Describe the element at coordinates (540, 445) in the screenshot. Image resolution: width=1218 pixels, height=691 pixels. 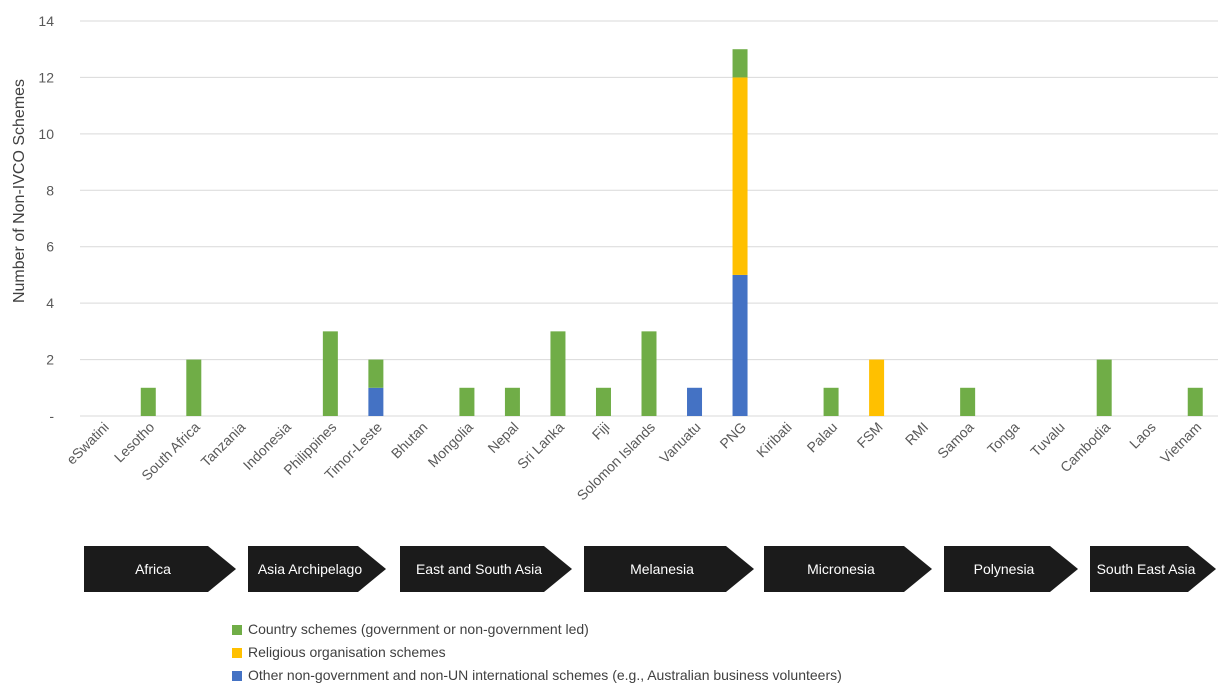
I see `x-tick-label: Sri Lanka` at that location.